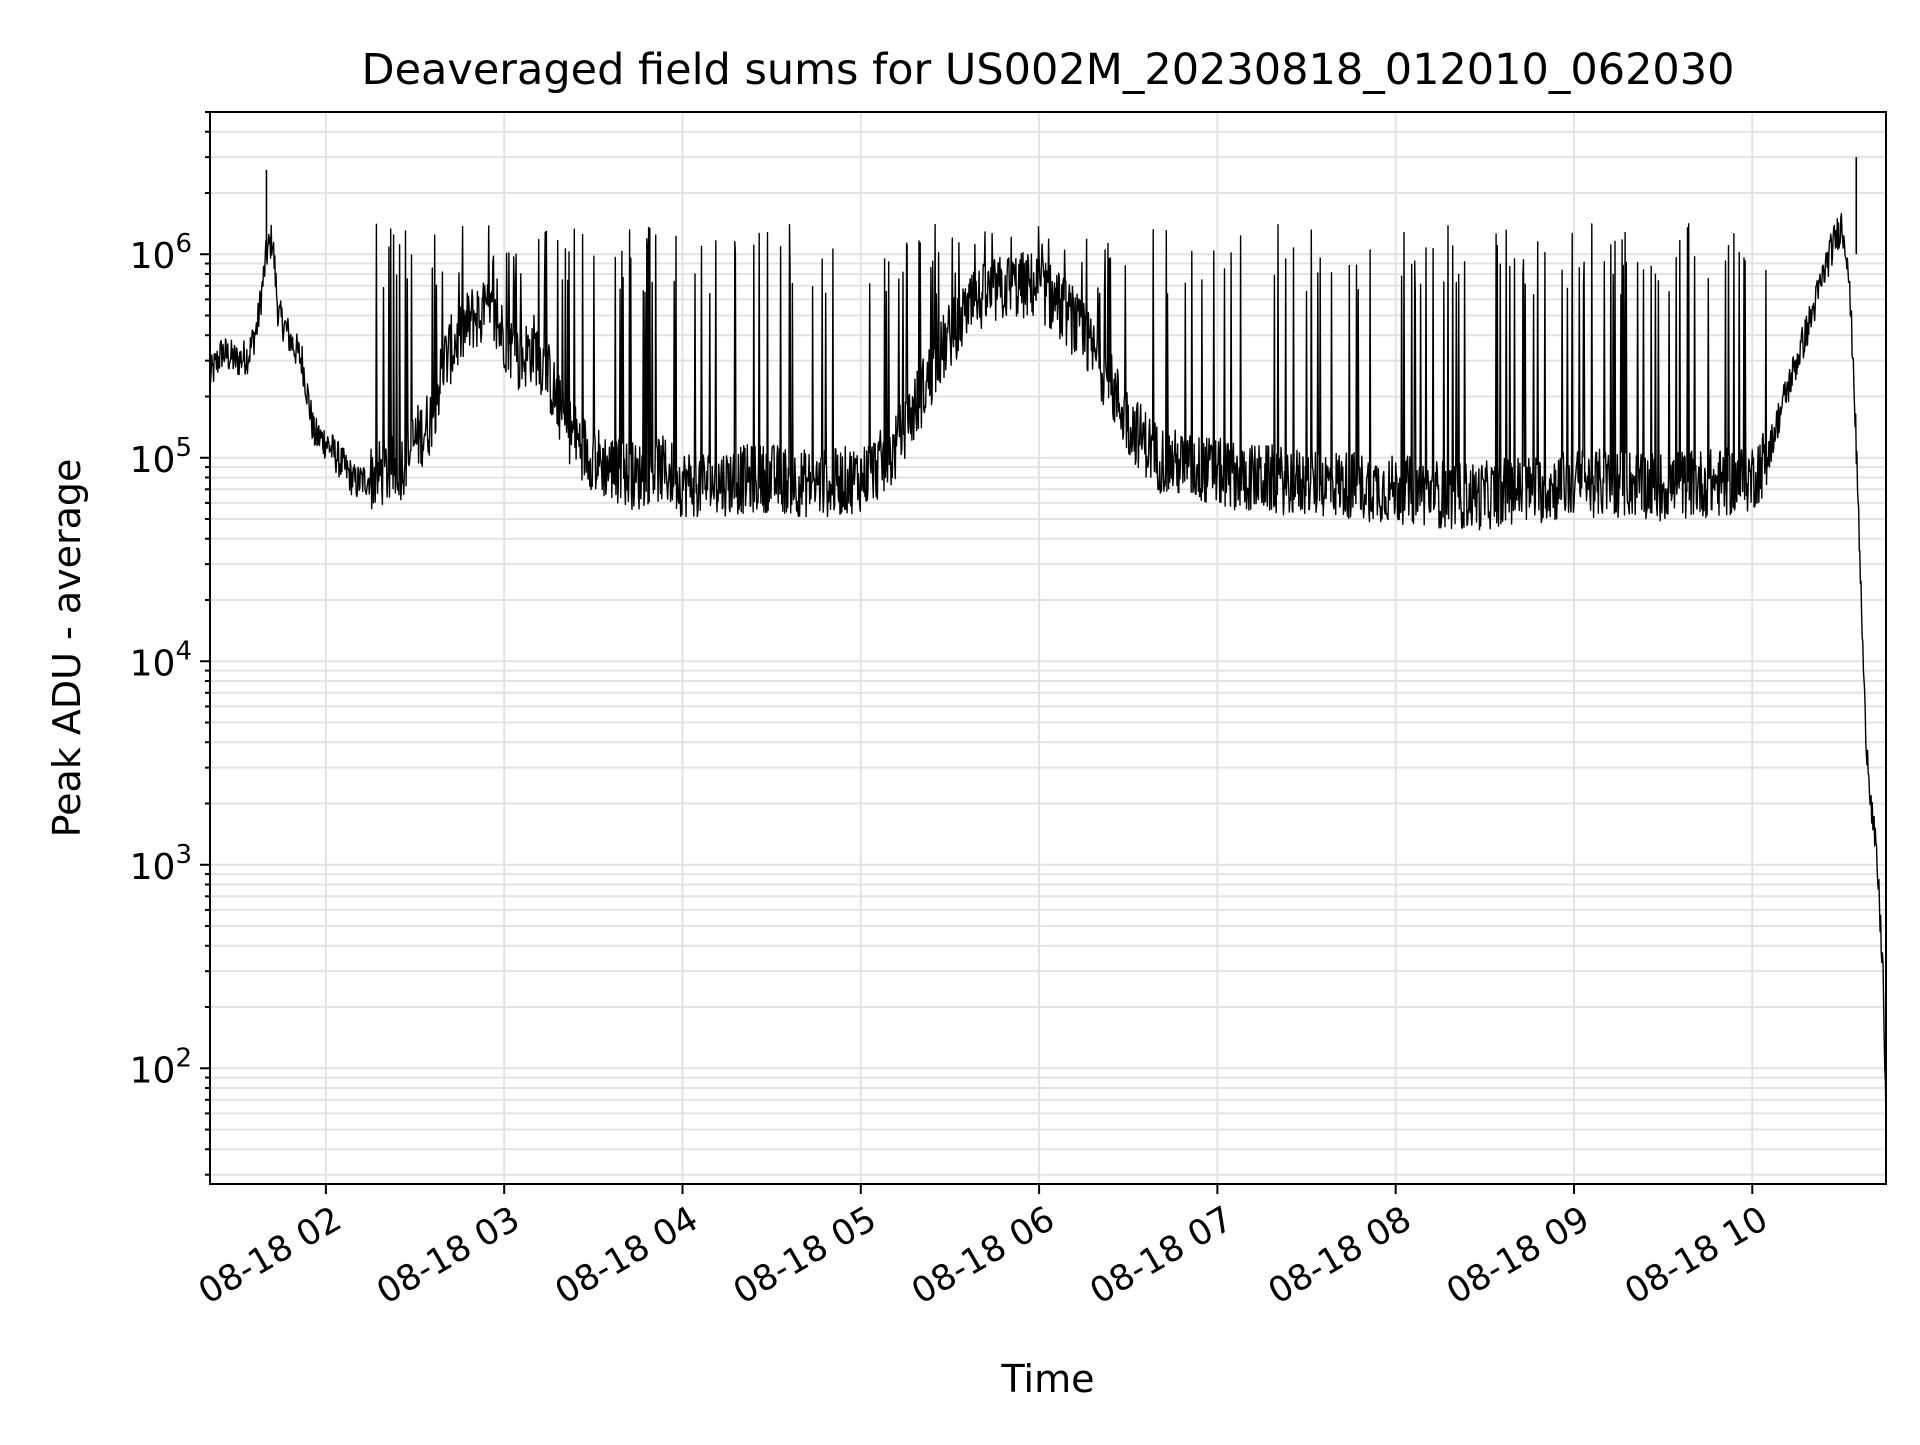  What do you see at coordinates (67, 648) in the screenshot?
I see `y-axis-label: Peak ADU - average` at bounding box center [67, 648].